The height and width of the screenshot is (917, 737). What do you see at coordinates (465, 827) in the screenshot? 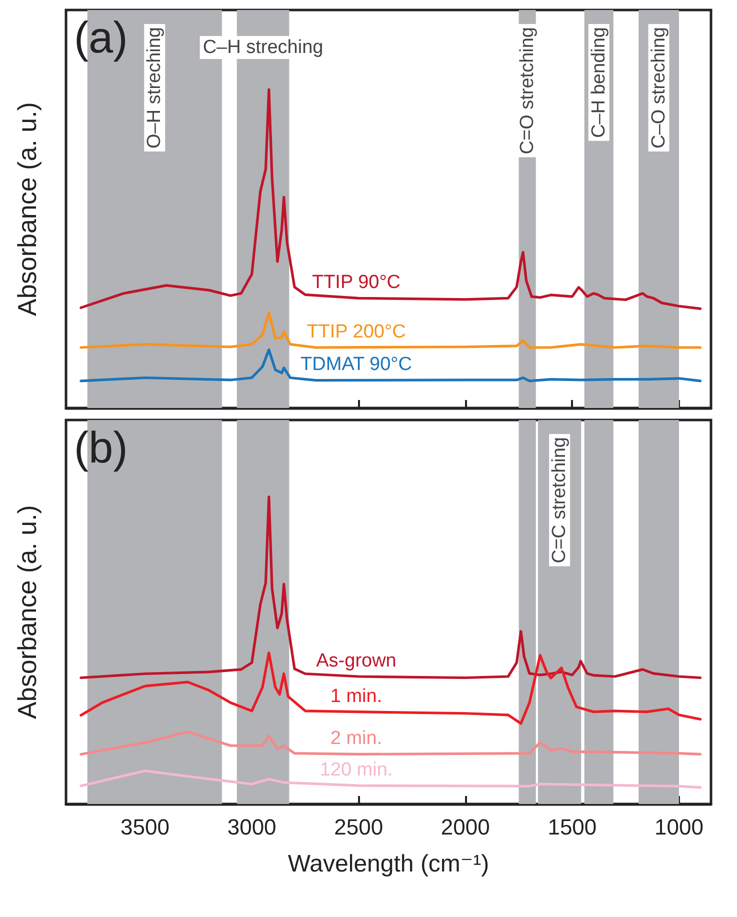
I see `x-tick-label: 2000` at bounding box center [465, 827].